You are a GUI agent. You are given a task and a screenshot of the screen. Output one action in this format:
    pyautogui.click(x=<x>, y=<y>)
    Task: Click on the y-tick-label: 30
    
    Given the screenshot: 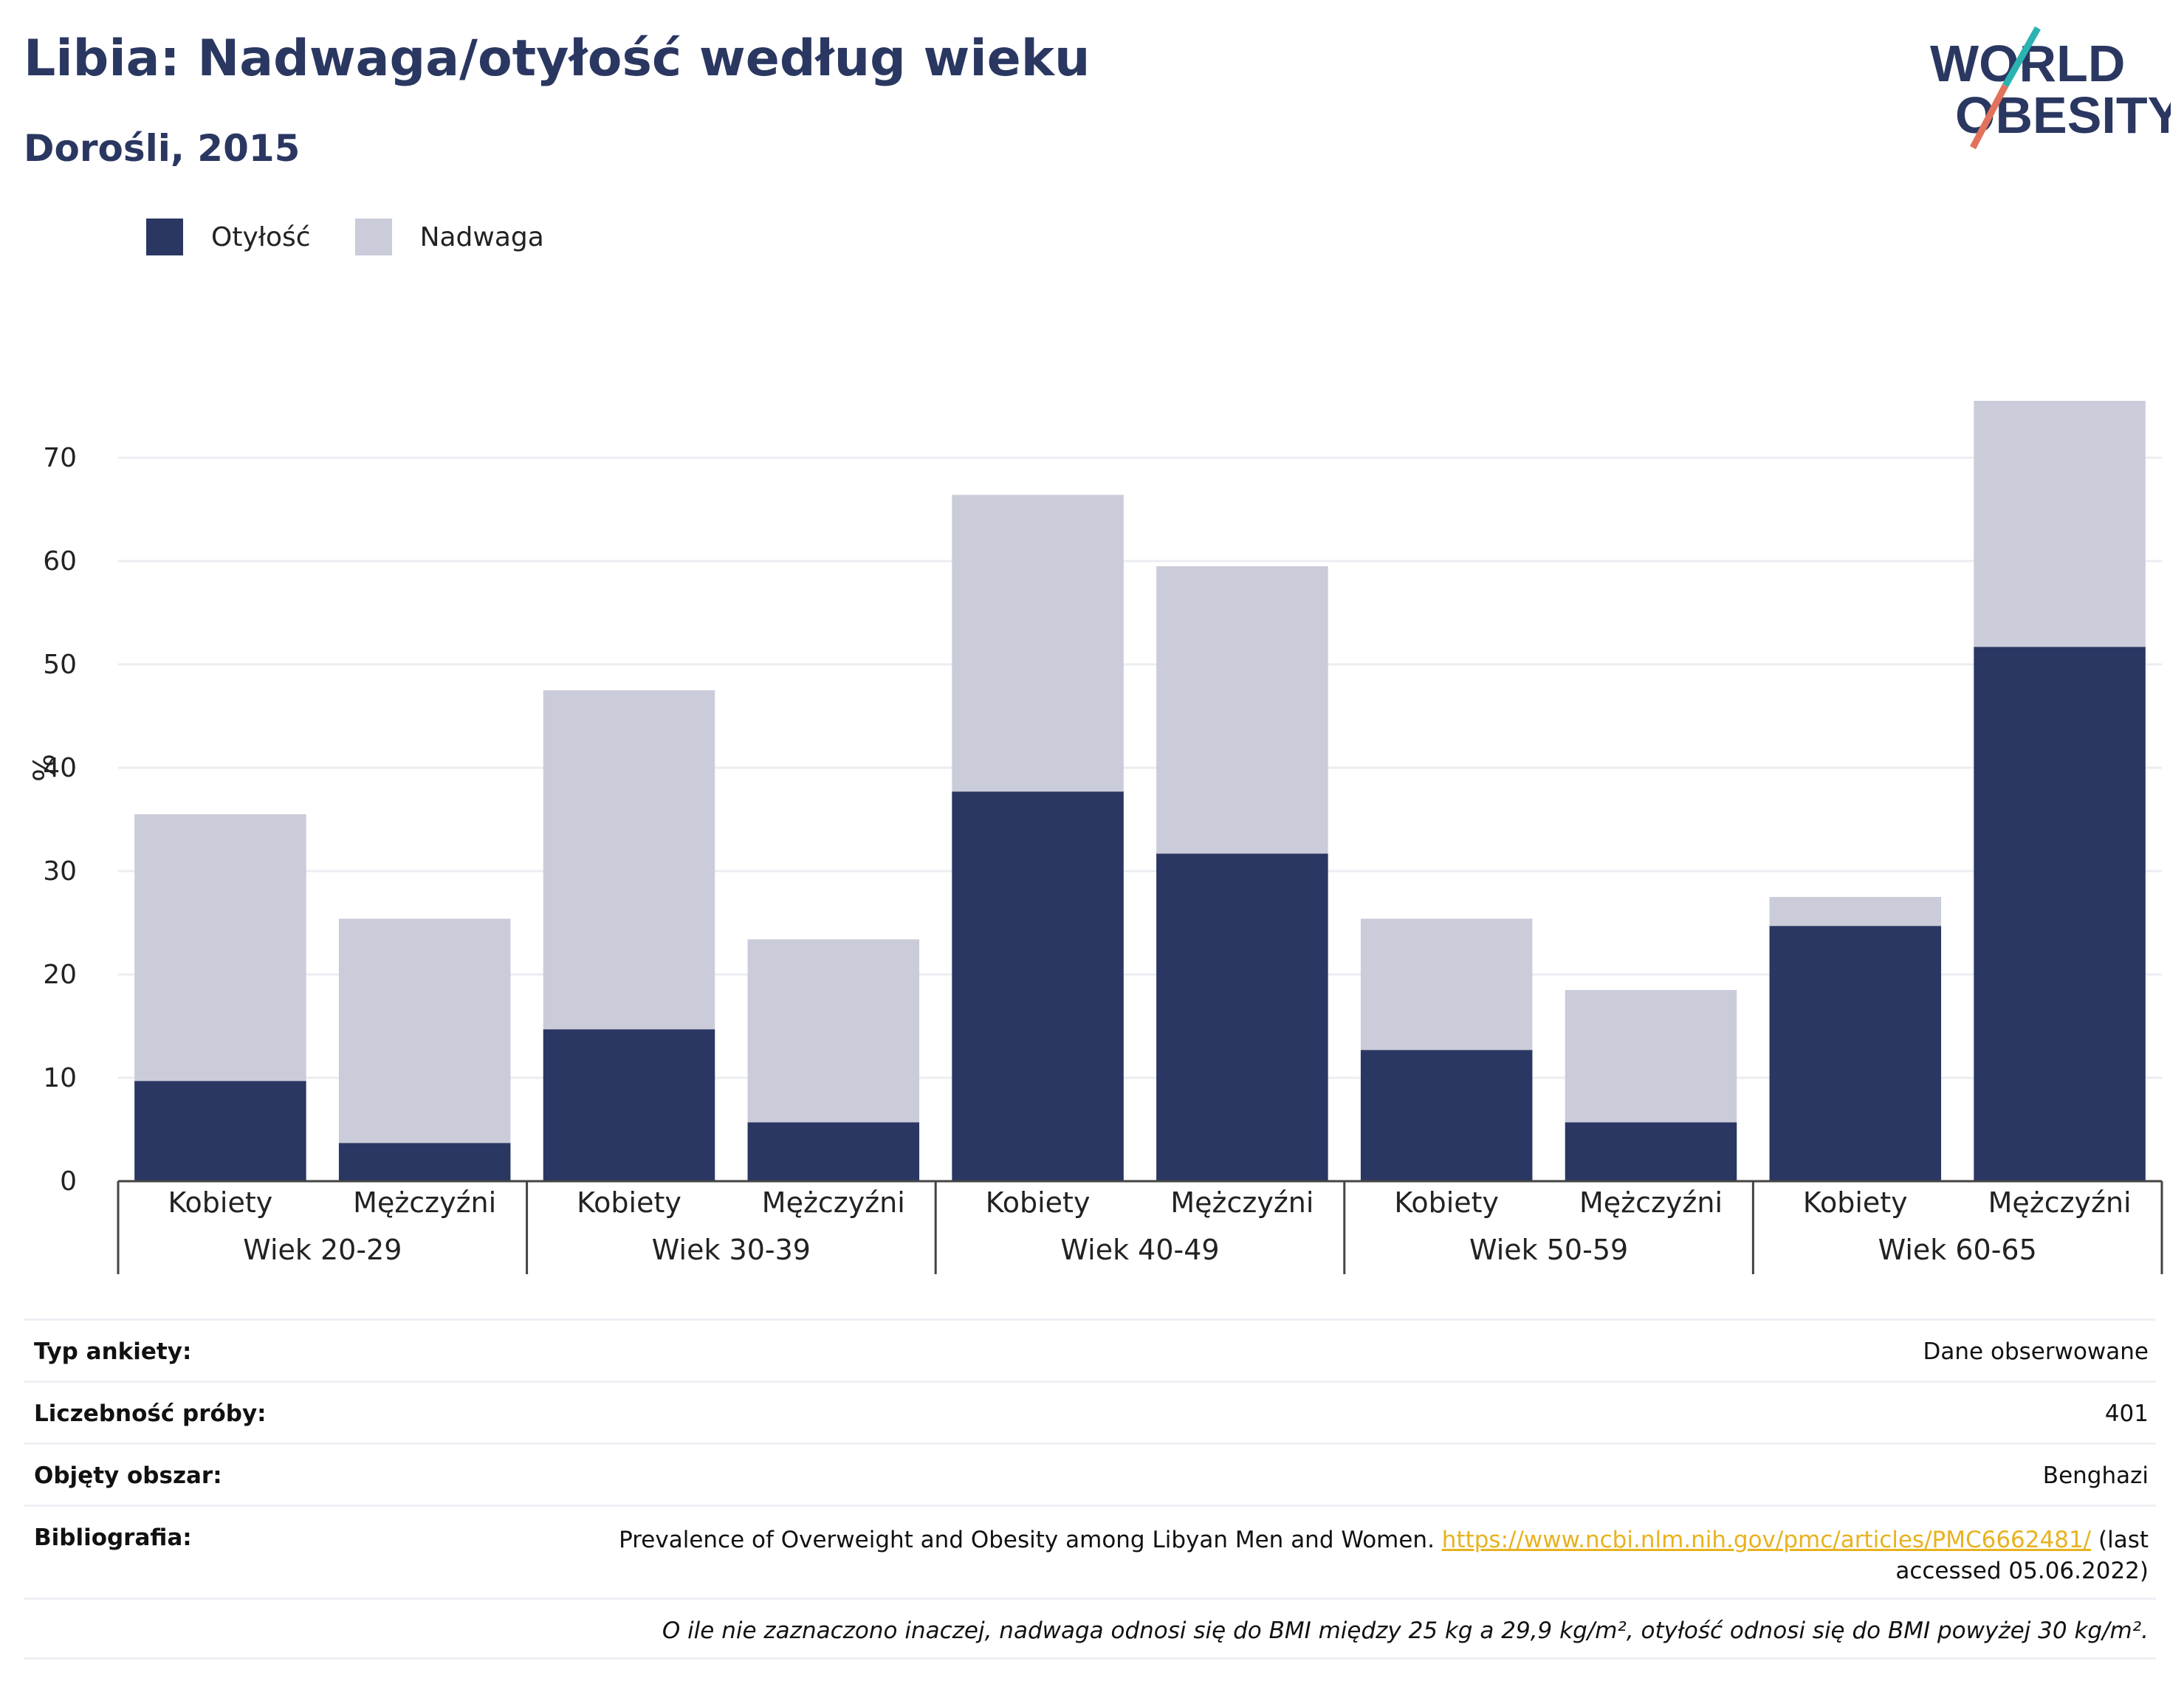 What is the action you would take?
    pyautogui.click(x=60, y=871)
    